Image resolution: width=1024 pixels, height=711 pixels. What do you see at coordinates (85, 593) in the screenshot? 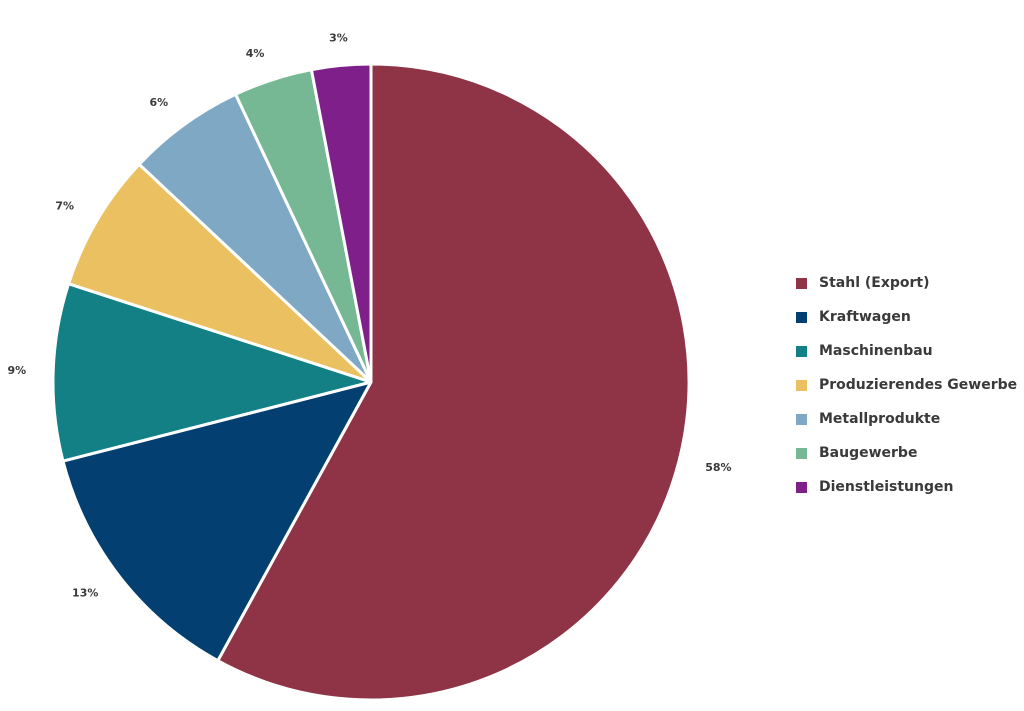
I see `slice-label-kraftwagen: 13%` at bounding box center [85, 593].